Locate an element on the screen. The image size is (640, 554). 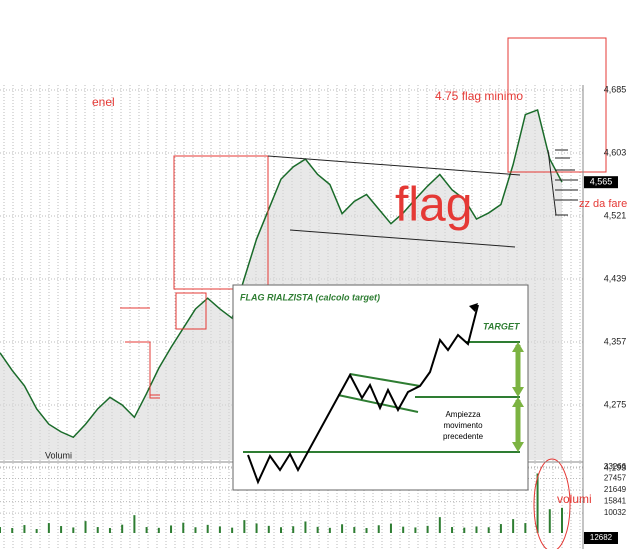
inset-note: Ampiezza is located at coordinates (463, 414).